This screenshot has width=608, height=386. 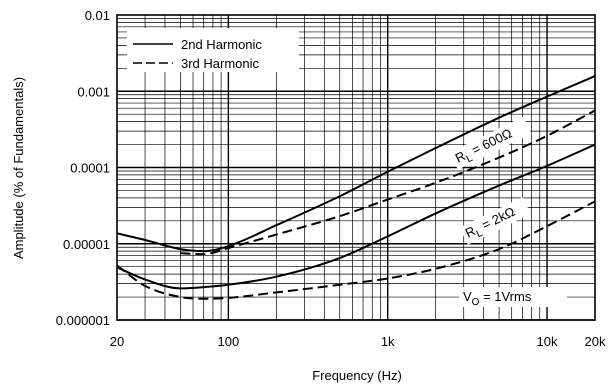 I want to click on x-tick-label: 20, so click(x=117, y=341).